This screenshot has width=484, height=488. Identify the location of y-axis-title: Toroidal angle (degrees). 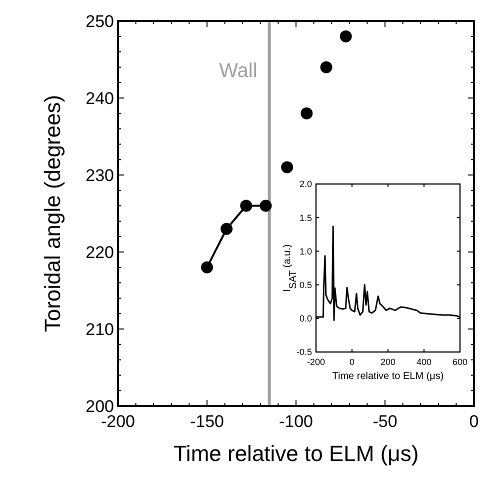
(52, 213).